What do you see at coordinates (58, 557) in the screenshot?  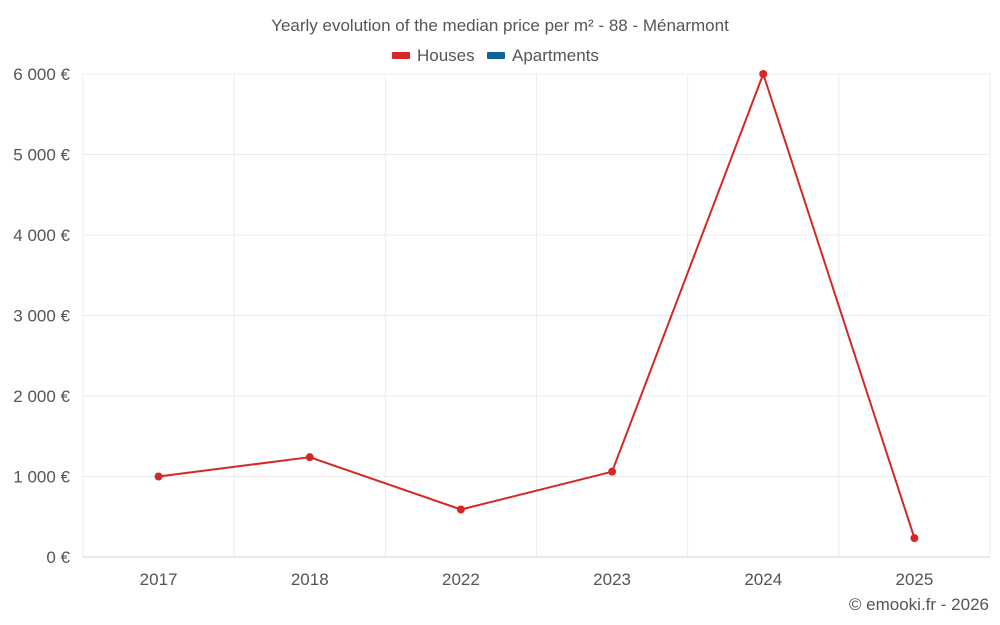 I see `y-tick-label: 0 €` at bounding box center [58, 557].